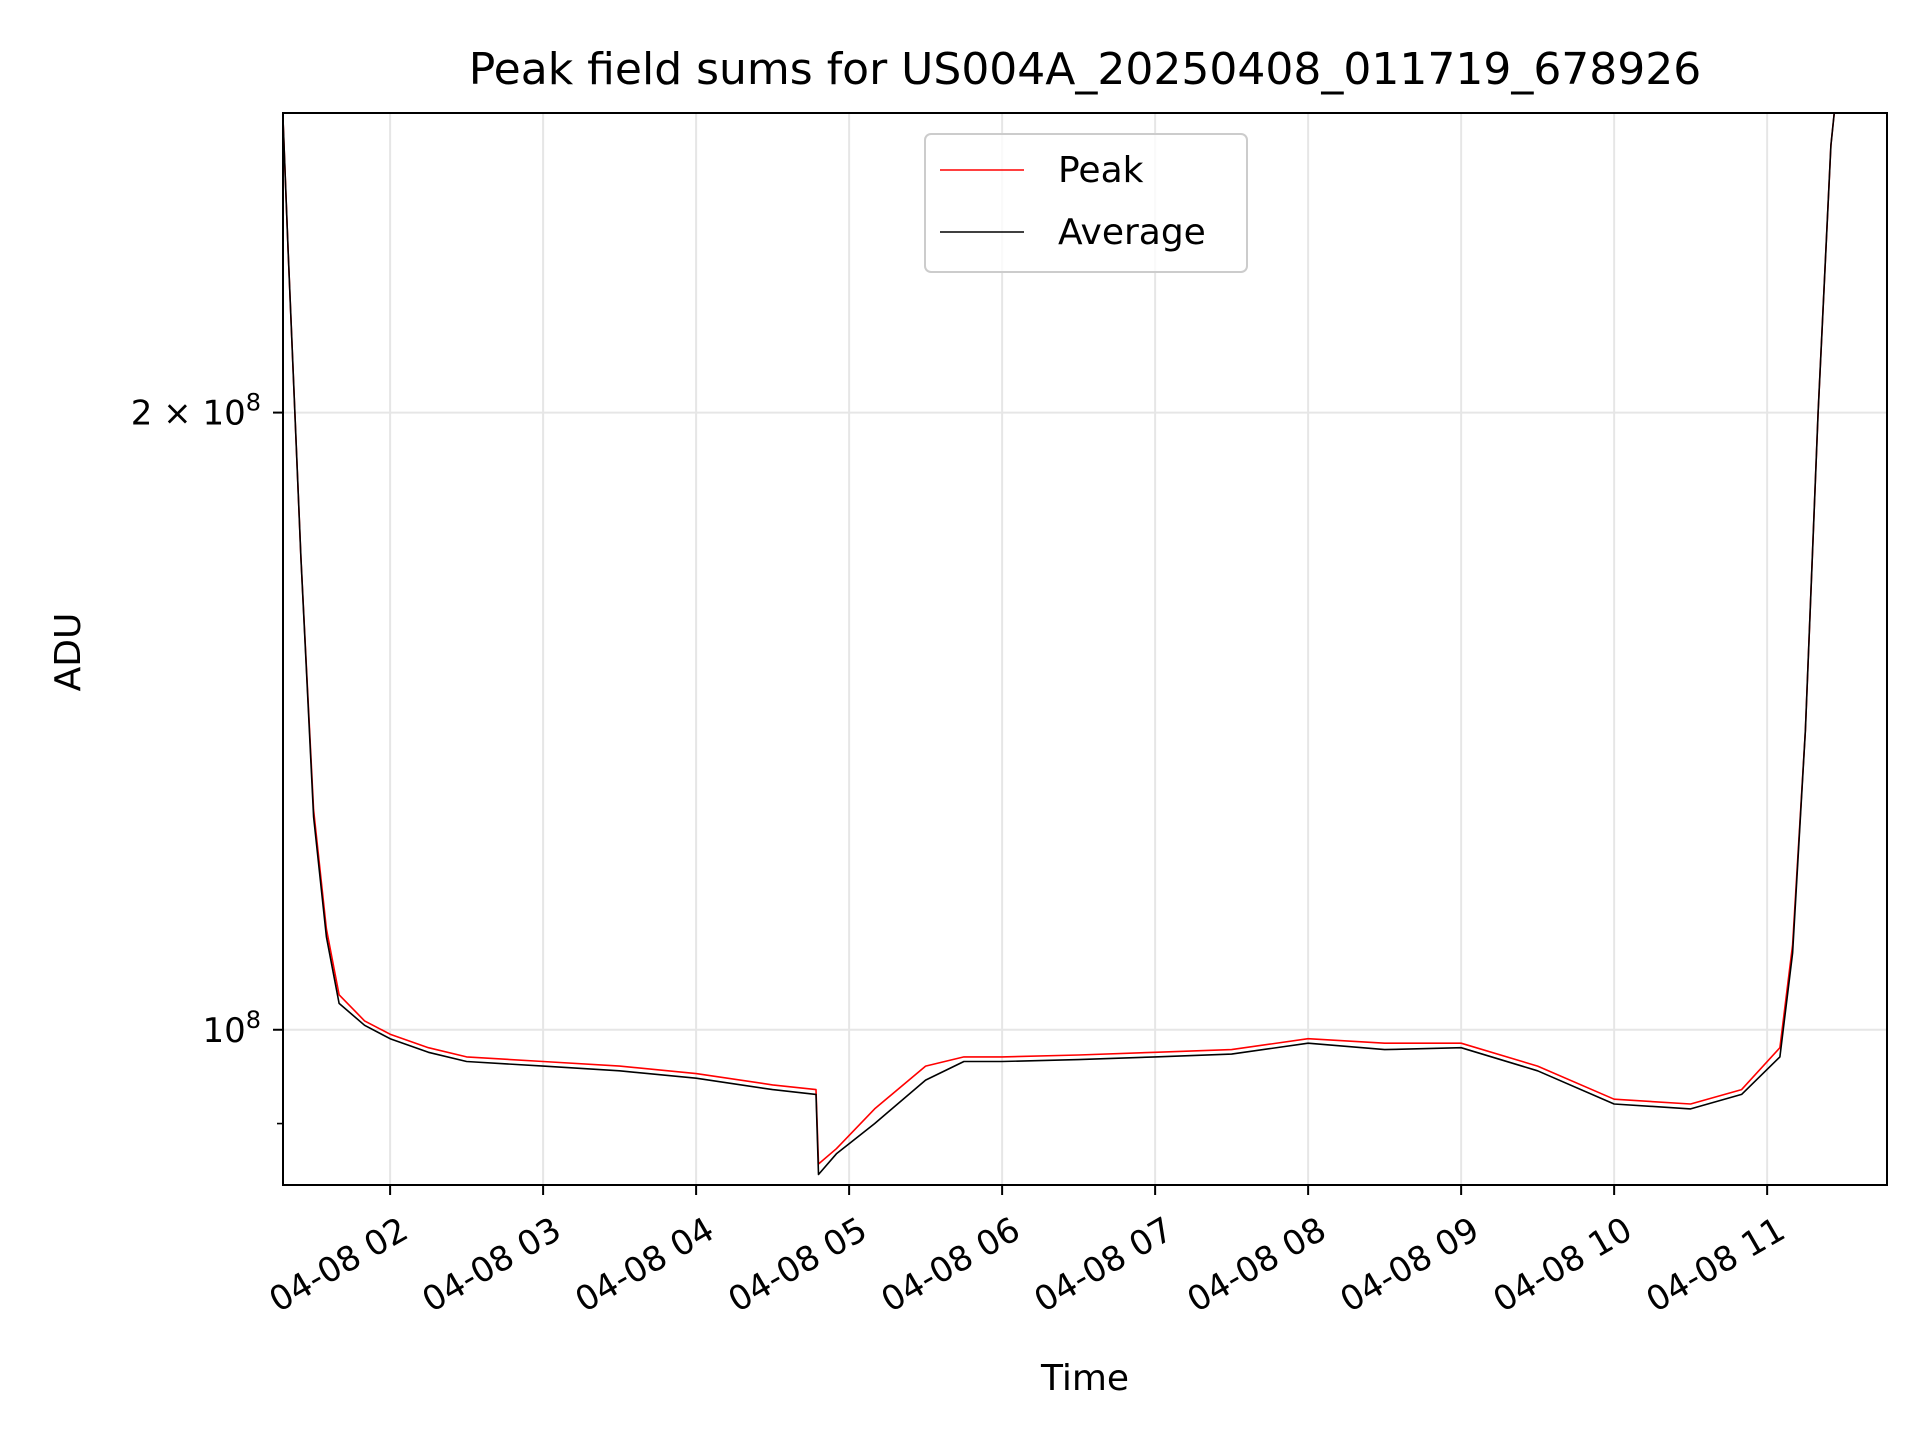 This screenshot has height=1440, width=1920. I want to click on legend-box, so click(1086, 203).